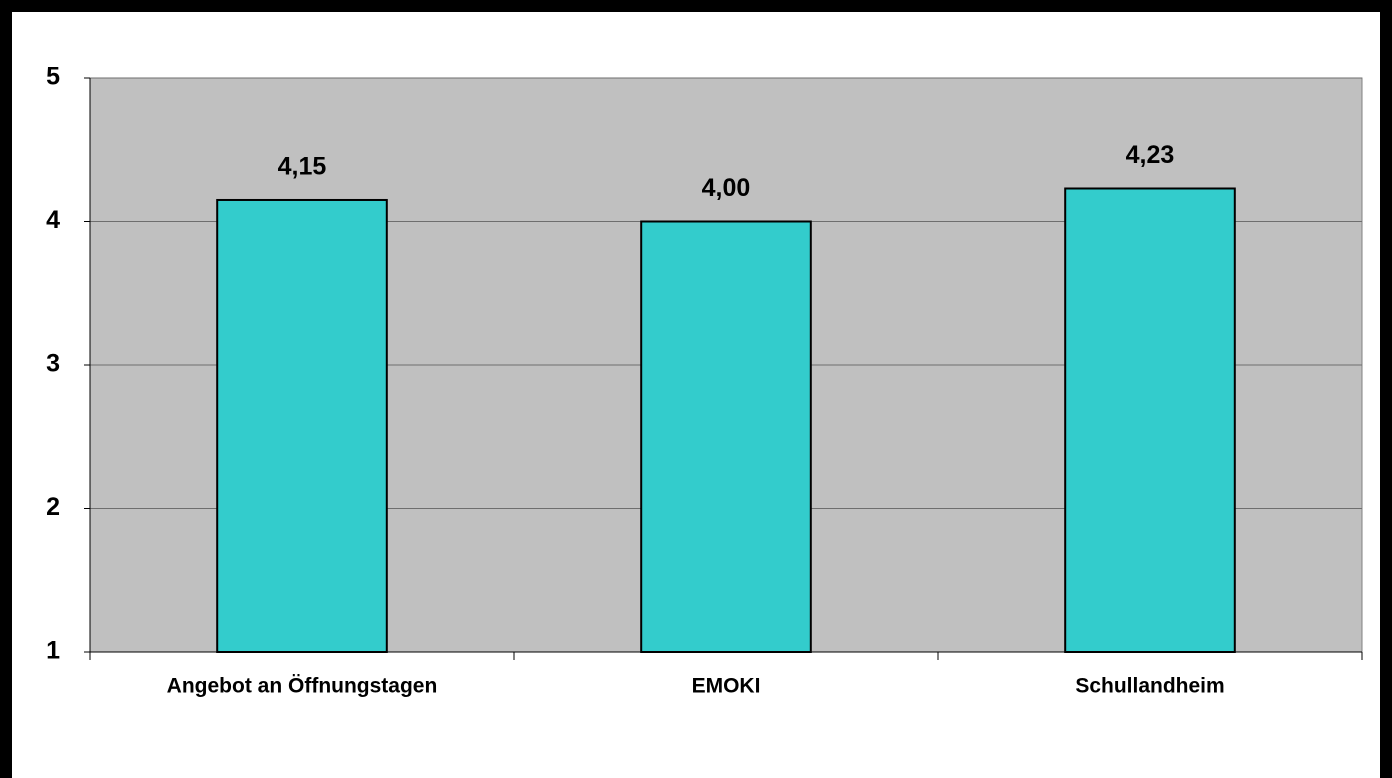 The width and height of the screenshot is (1392, 778). What do you see at coordinates (53, 77) in the screenshot?
I see `y-tick-label: 5` at bounding box center [53, 77].